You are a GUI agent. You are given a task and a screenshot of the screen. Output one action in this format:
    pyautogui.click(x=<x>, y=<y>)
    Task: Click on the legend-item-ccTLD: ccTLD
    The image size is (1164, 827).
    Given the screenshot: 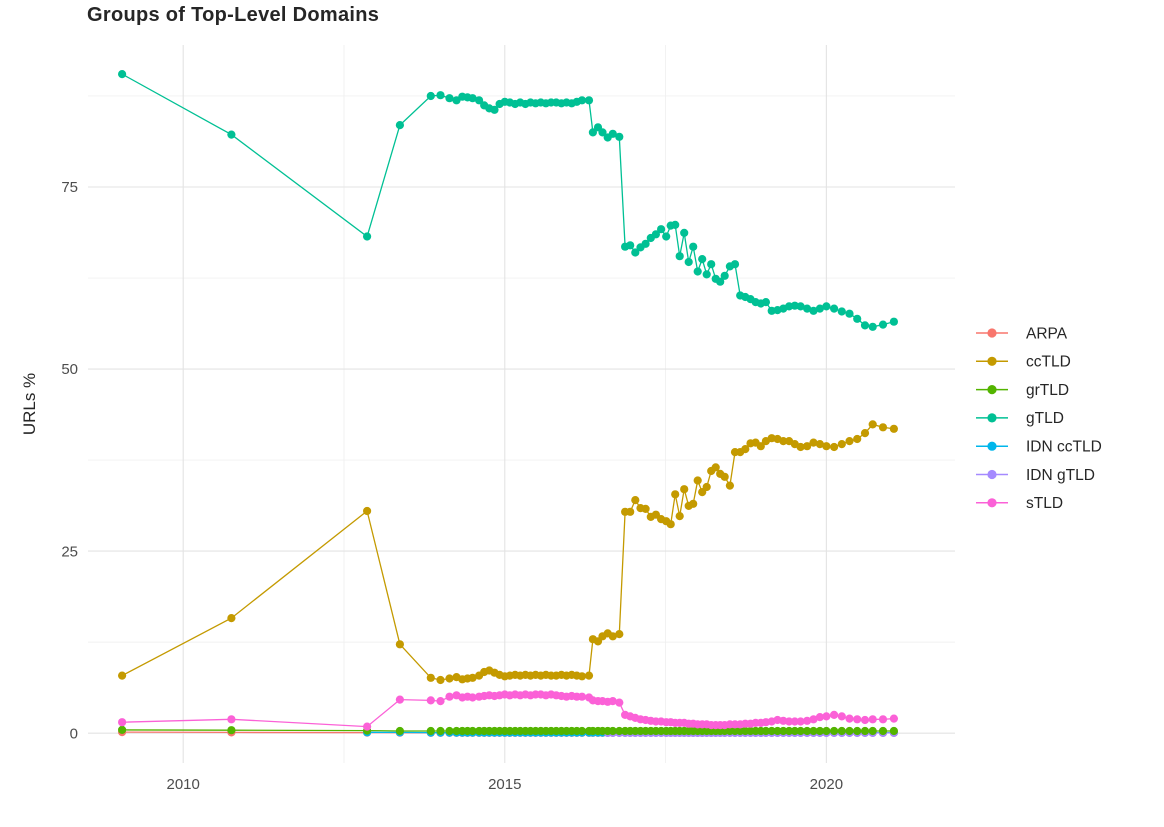 What is the action you would take?
    pyautogui.click(x=1023, y=362)
    